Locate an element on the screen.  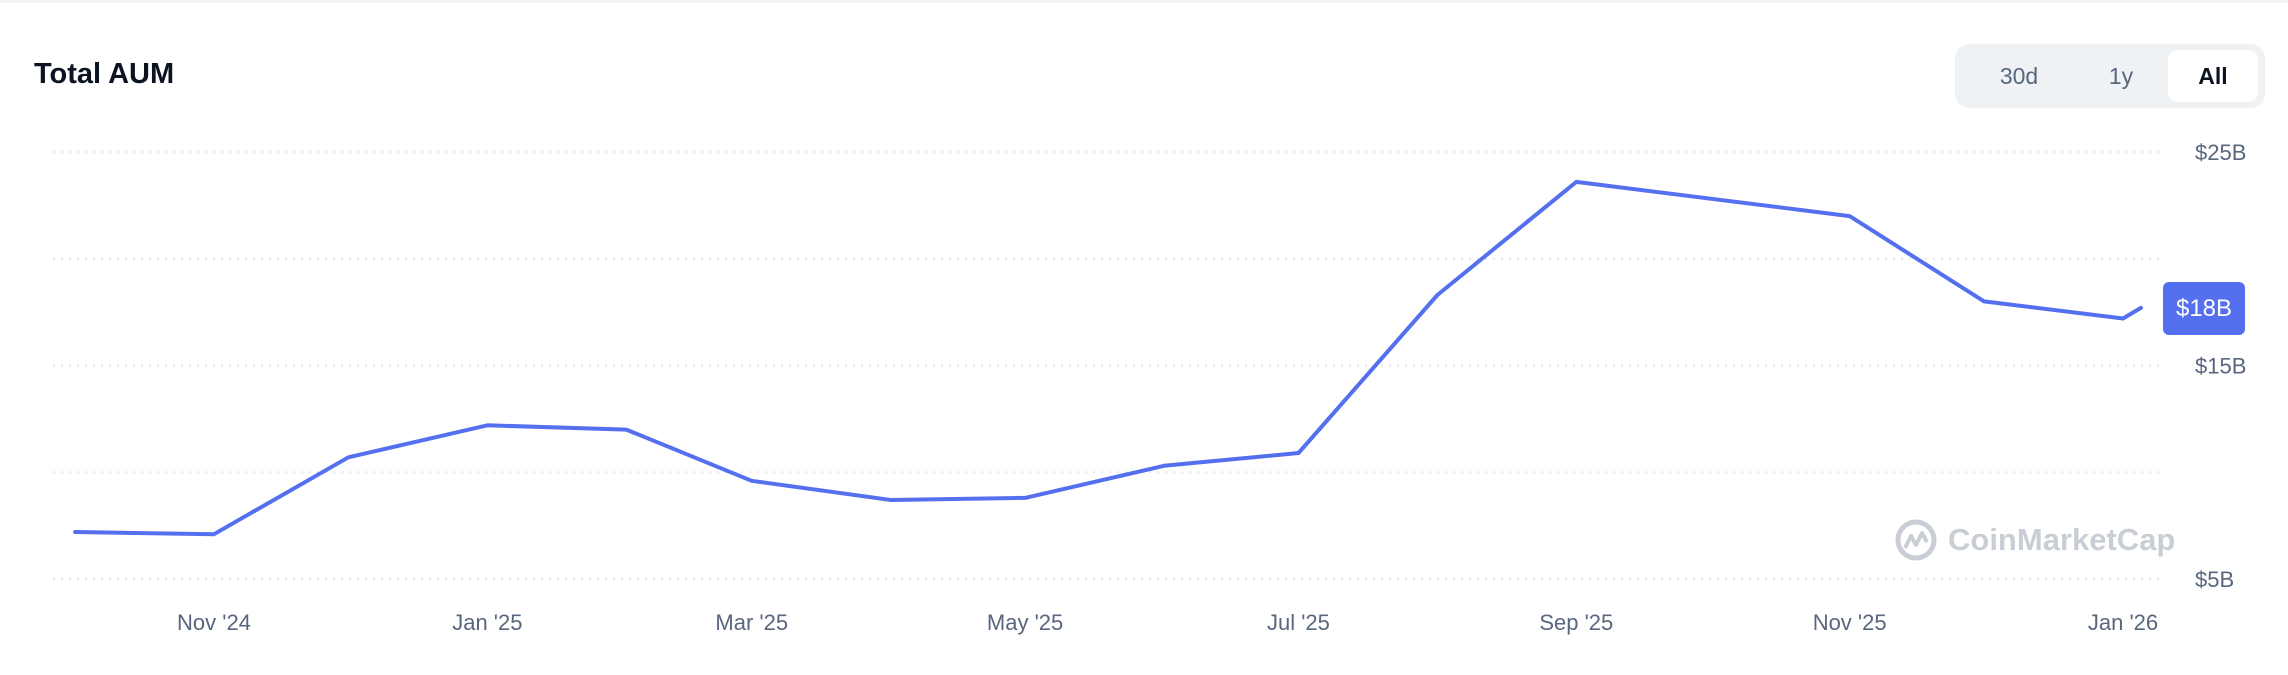
coinmarketcap-logo-icon is located at coordinates (1916, 540).